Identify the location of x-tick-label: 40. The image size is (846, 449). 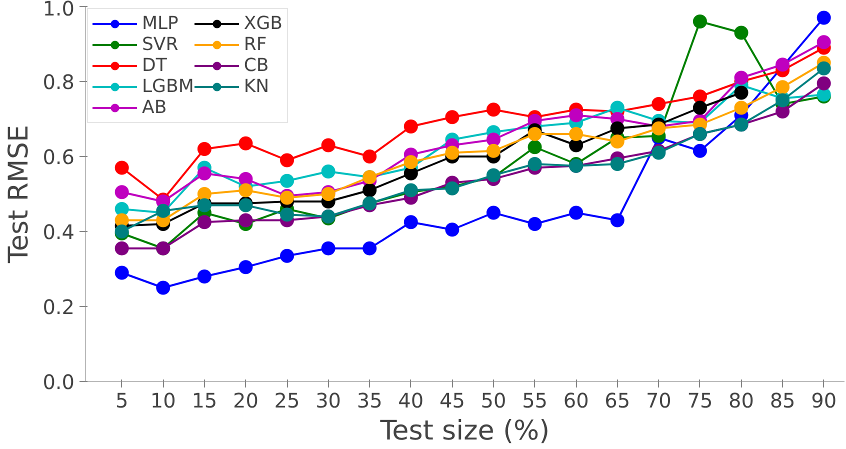
(411, 400).